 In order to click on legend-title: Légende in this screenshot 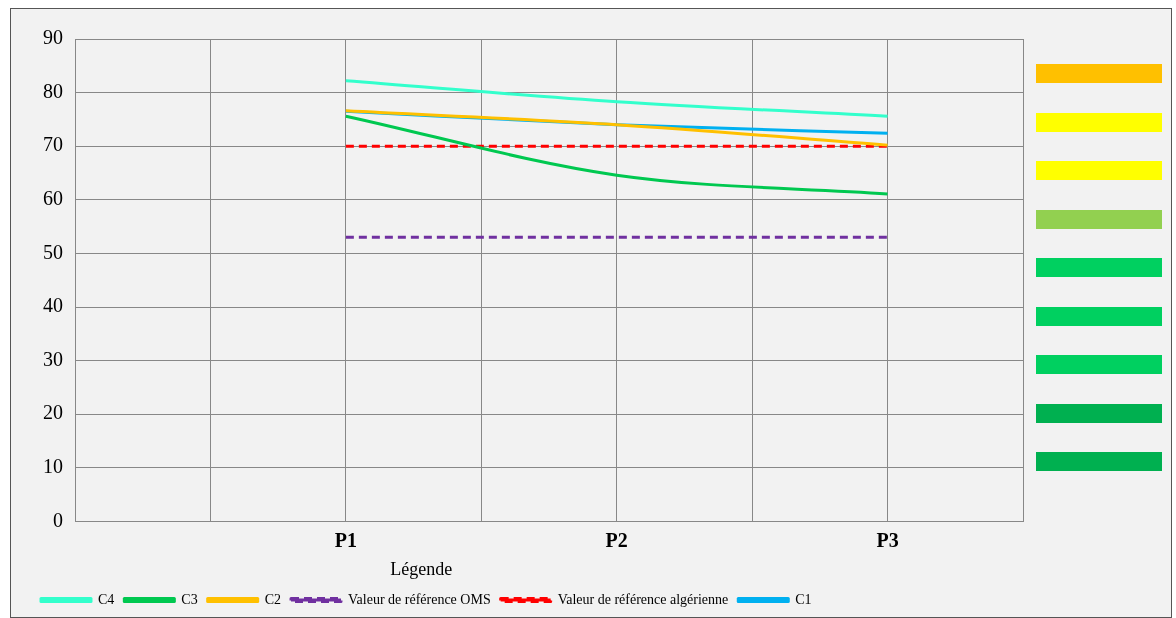, I will do `click(421, 569)`.